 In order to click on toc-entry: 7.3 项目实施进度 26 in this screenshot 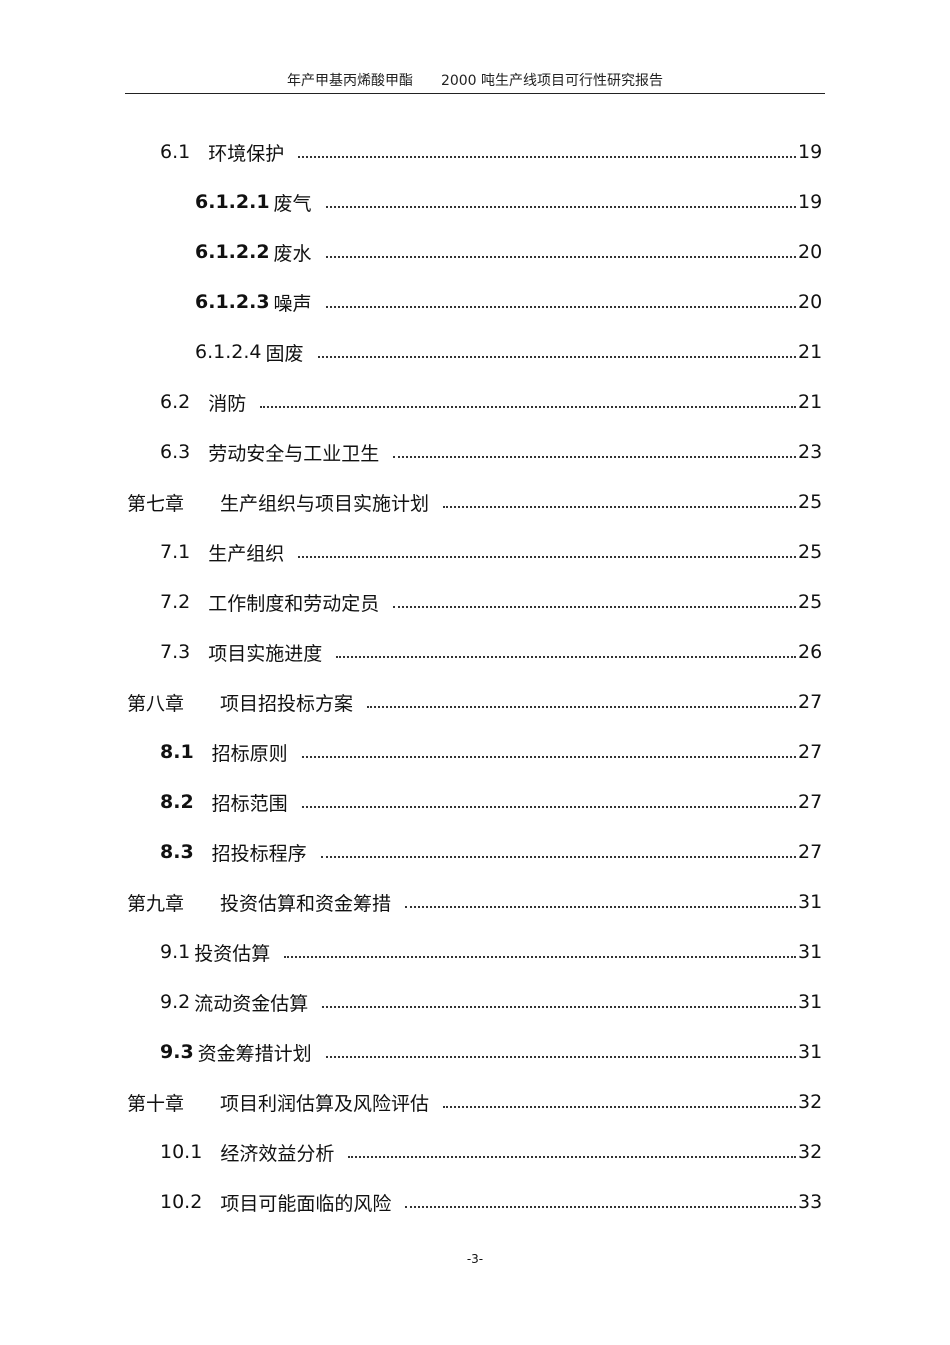, I will do `click(475, 652)`.